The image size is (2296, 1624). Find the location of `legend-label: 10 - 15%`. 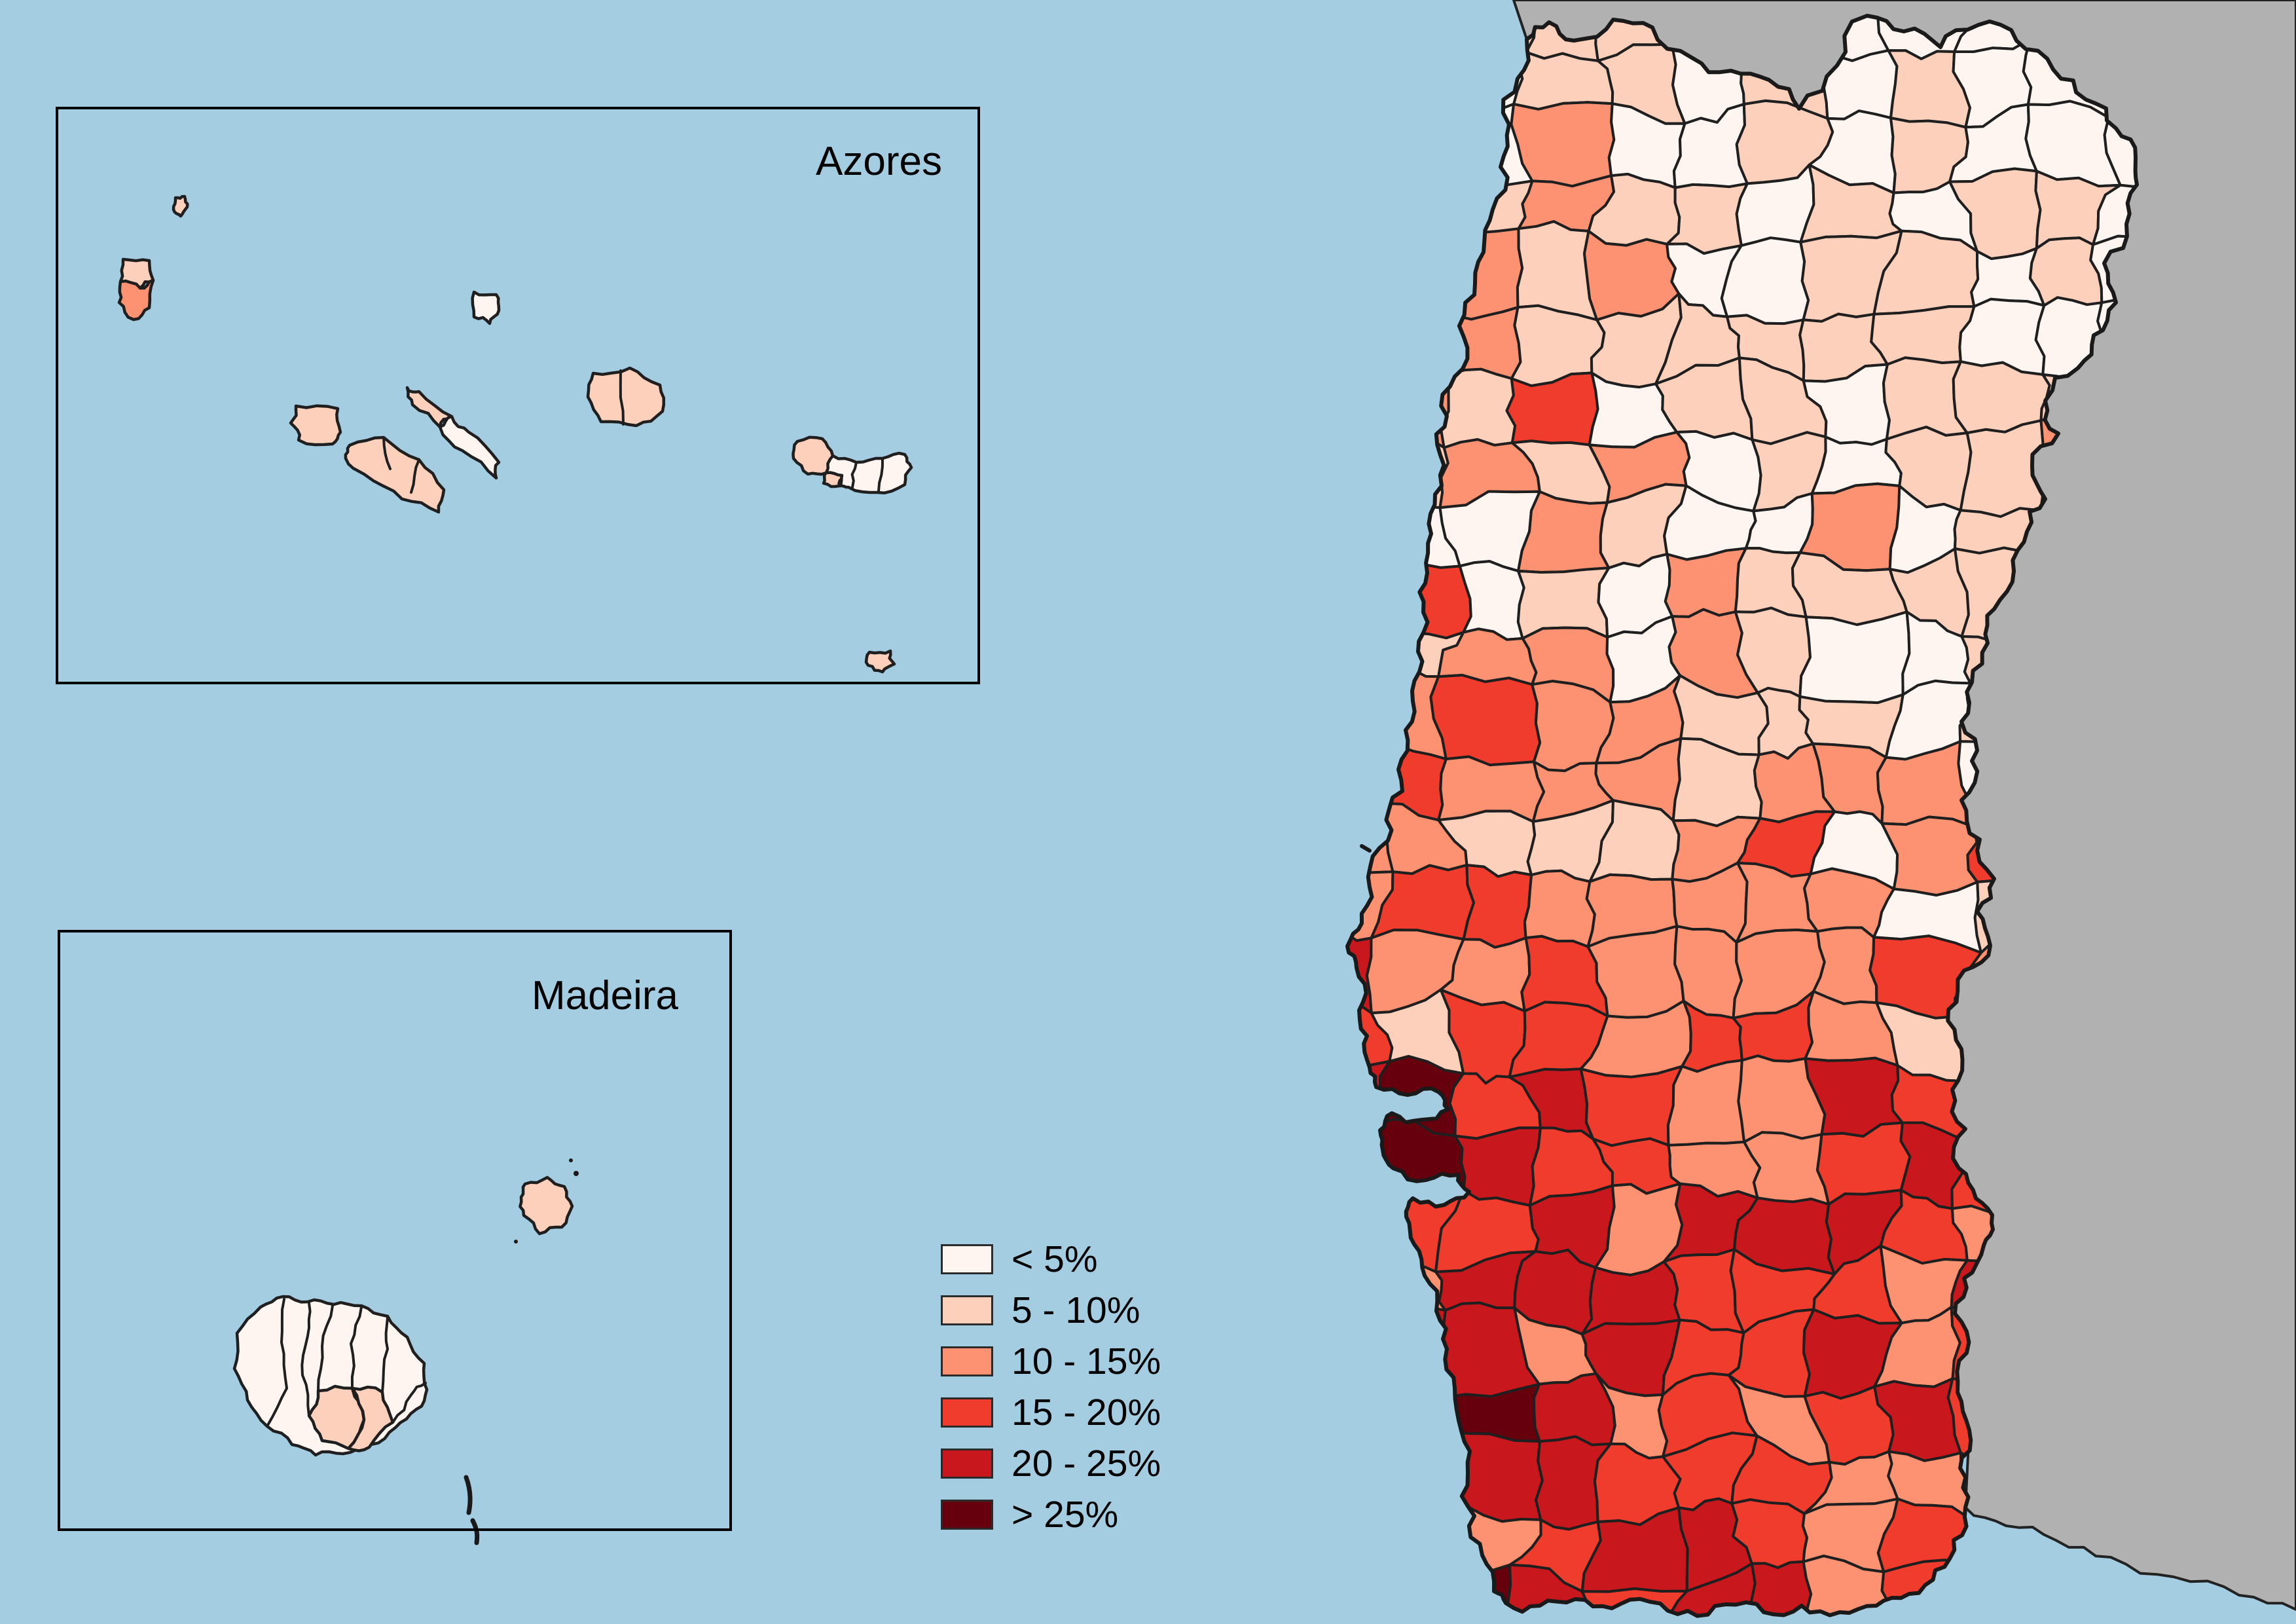

legend-label: 10 - 15% is located at coordinates (1086, 1361).